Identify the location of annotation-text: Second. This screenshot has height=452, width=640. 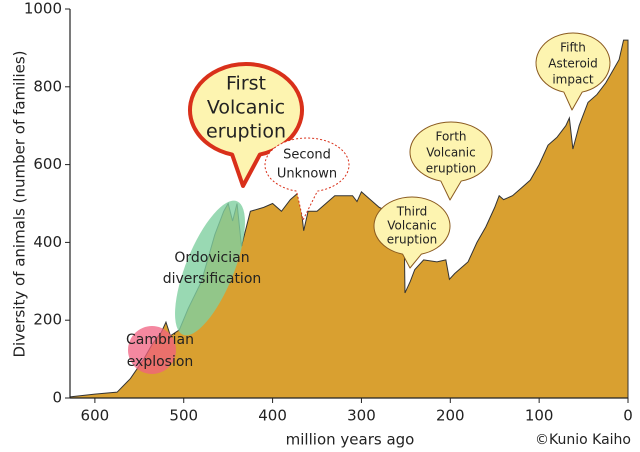
(307, 155).